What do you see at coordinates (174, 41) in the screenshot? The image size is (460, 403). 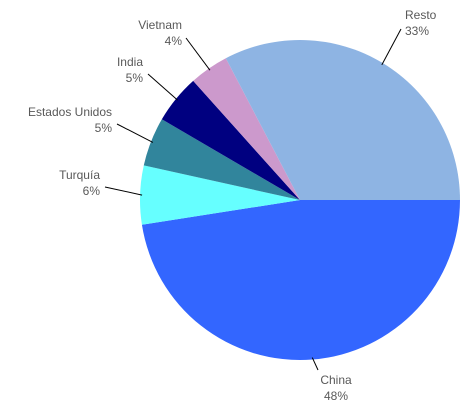 I see `value-label: 4%` at bounding box center [174, 41].